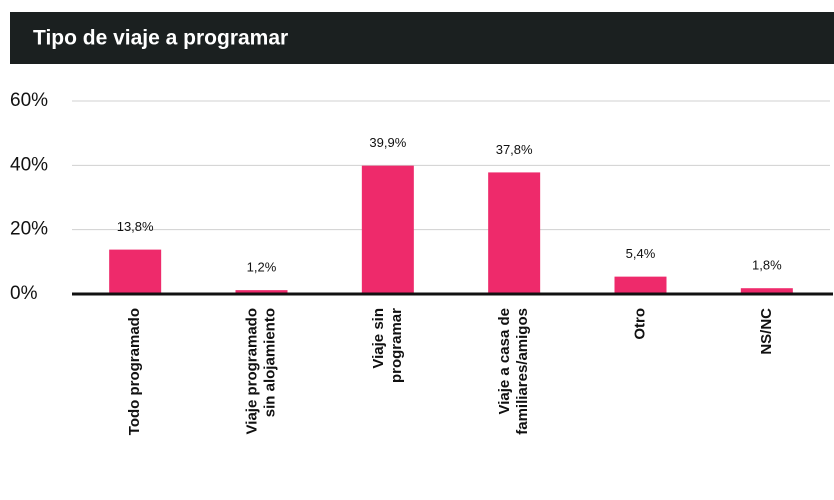 The height and width of the screenshot is (500, 834). Describe the element at coordinates (251, 371) in the screenshot. I see `x-tick-label: Viaje programado` at that location.